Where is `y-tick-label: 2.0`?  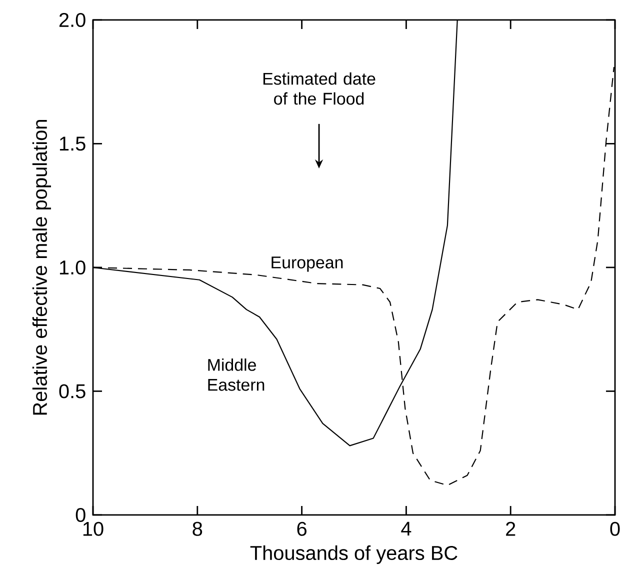
y-tick-label: 2.0 is located at coordinates (72, 20).